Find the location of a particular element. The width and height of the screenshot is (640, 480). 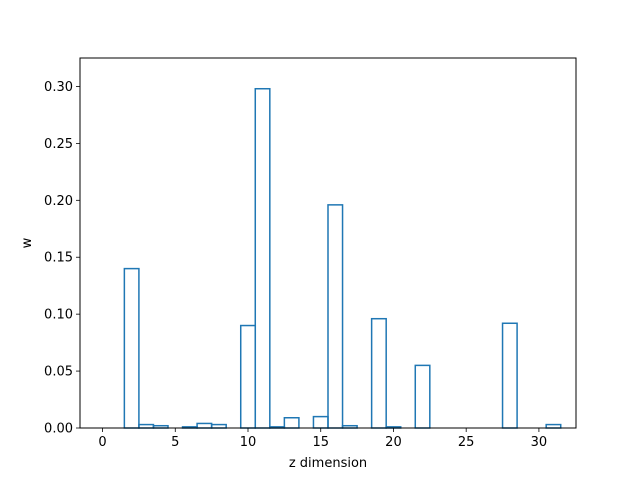

y-tick-label: 0.00 is located at coordinates (58, 429).